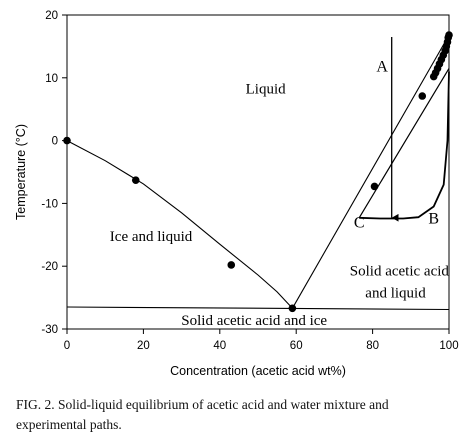  What do you see at coordinates (448, 346) in the screenshot?
I see `x-tick-label-100: 100` at bounding box center [448, 346].